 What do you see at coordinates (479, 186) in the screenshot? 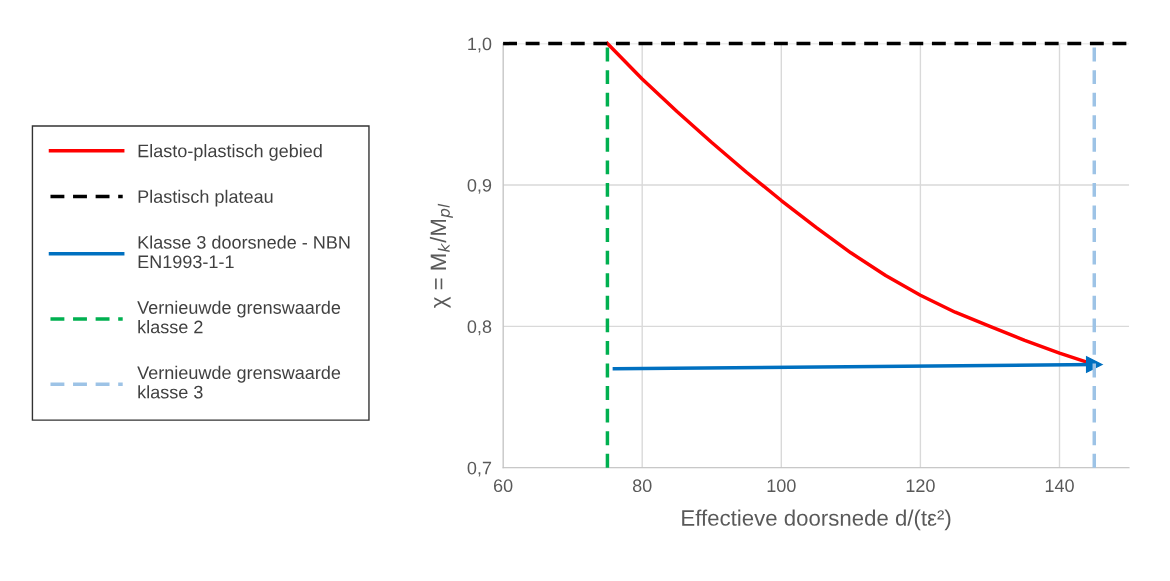
I see `y-tick-label: 0,9` at bounding box center [479, 186].